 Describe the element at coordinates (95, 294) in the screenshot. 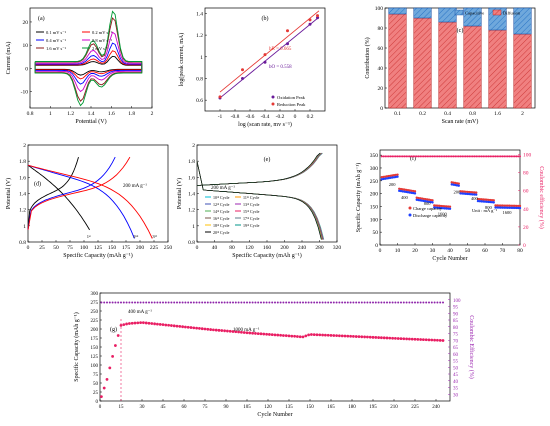

I see `y-tick-label: 300` at that location.